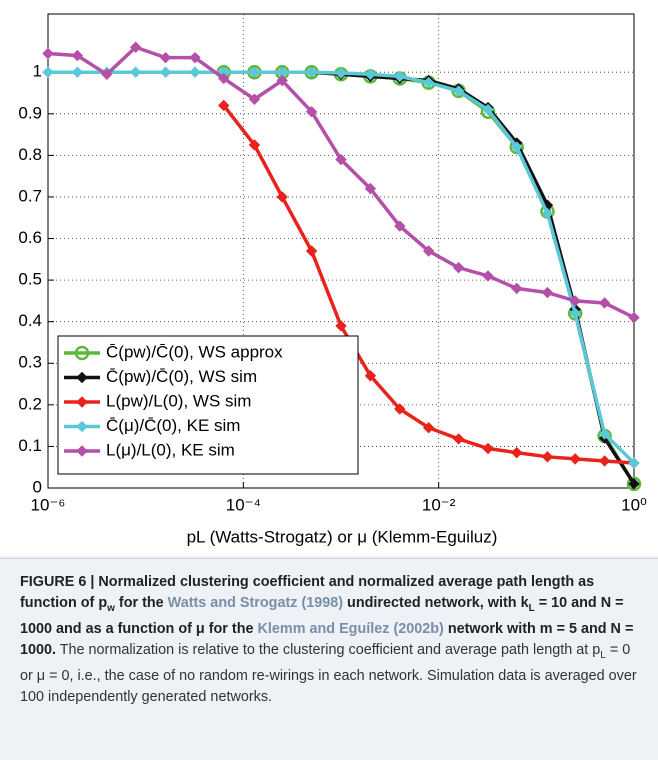  I want to click on y-tick-label: 0.5, so click(30, 279).